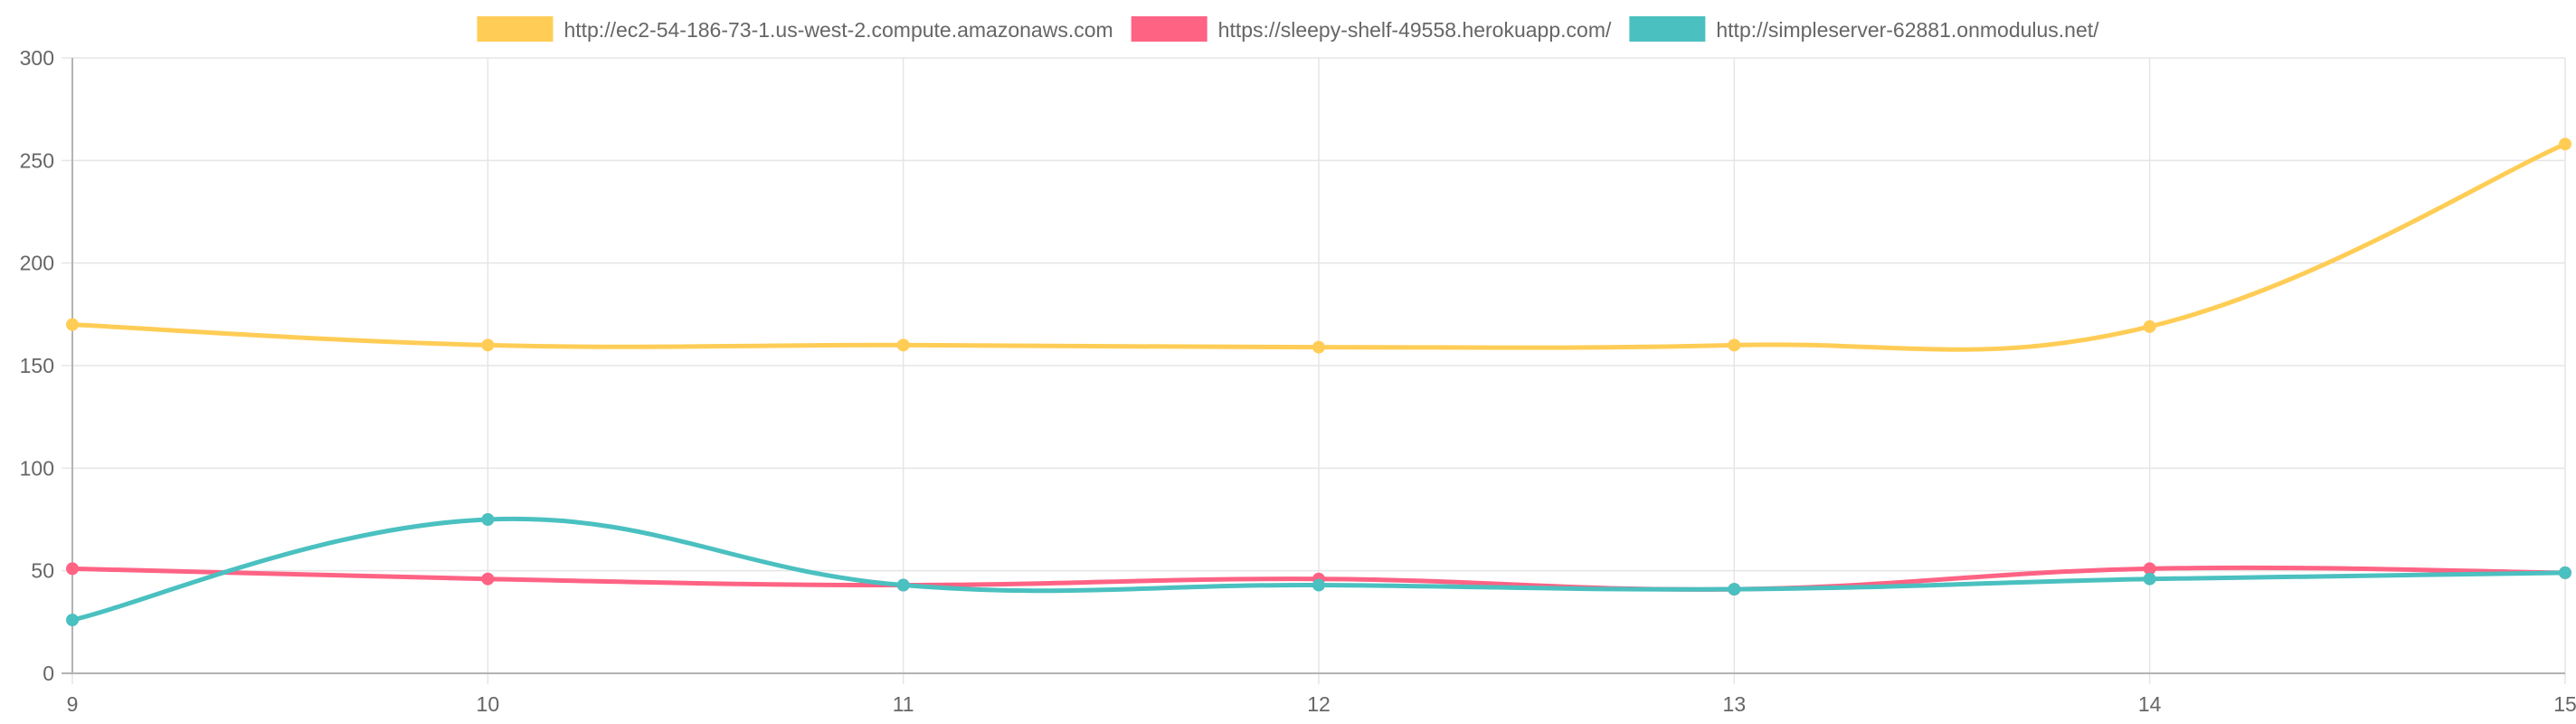  Describe the element at coordinates (37, 58) in the screenshot. I see `y-tick-label: 300` at that location.